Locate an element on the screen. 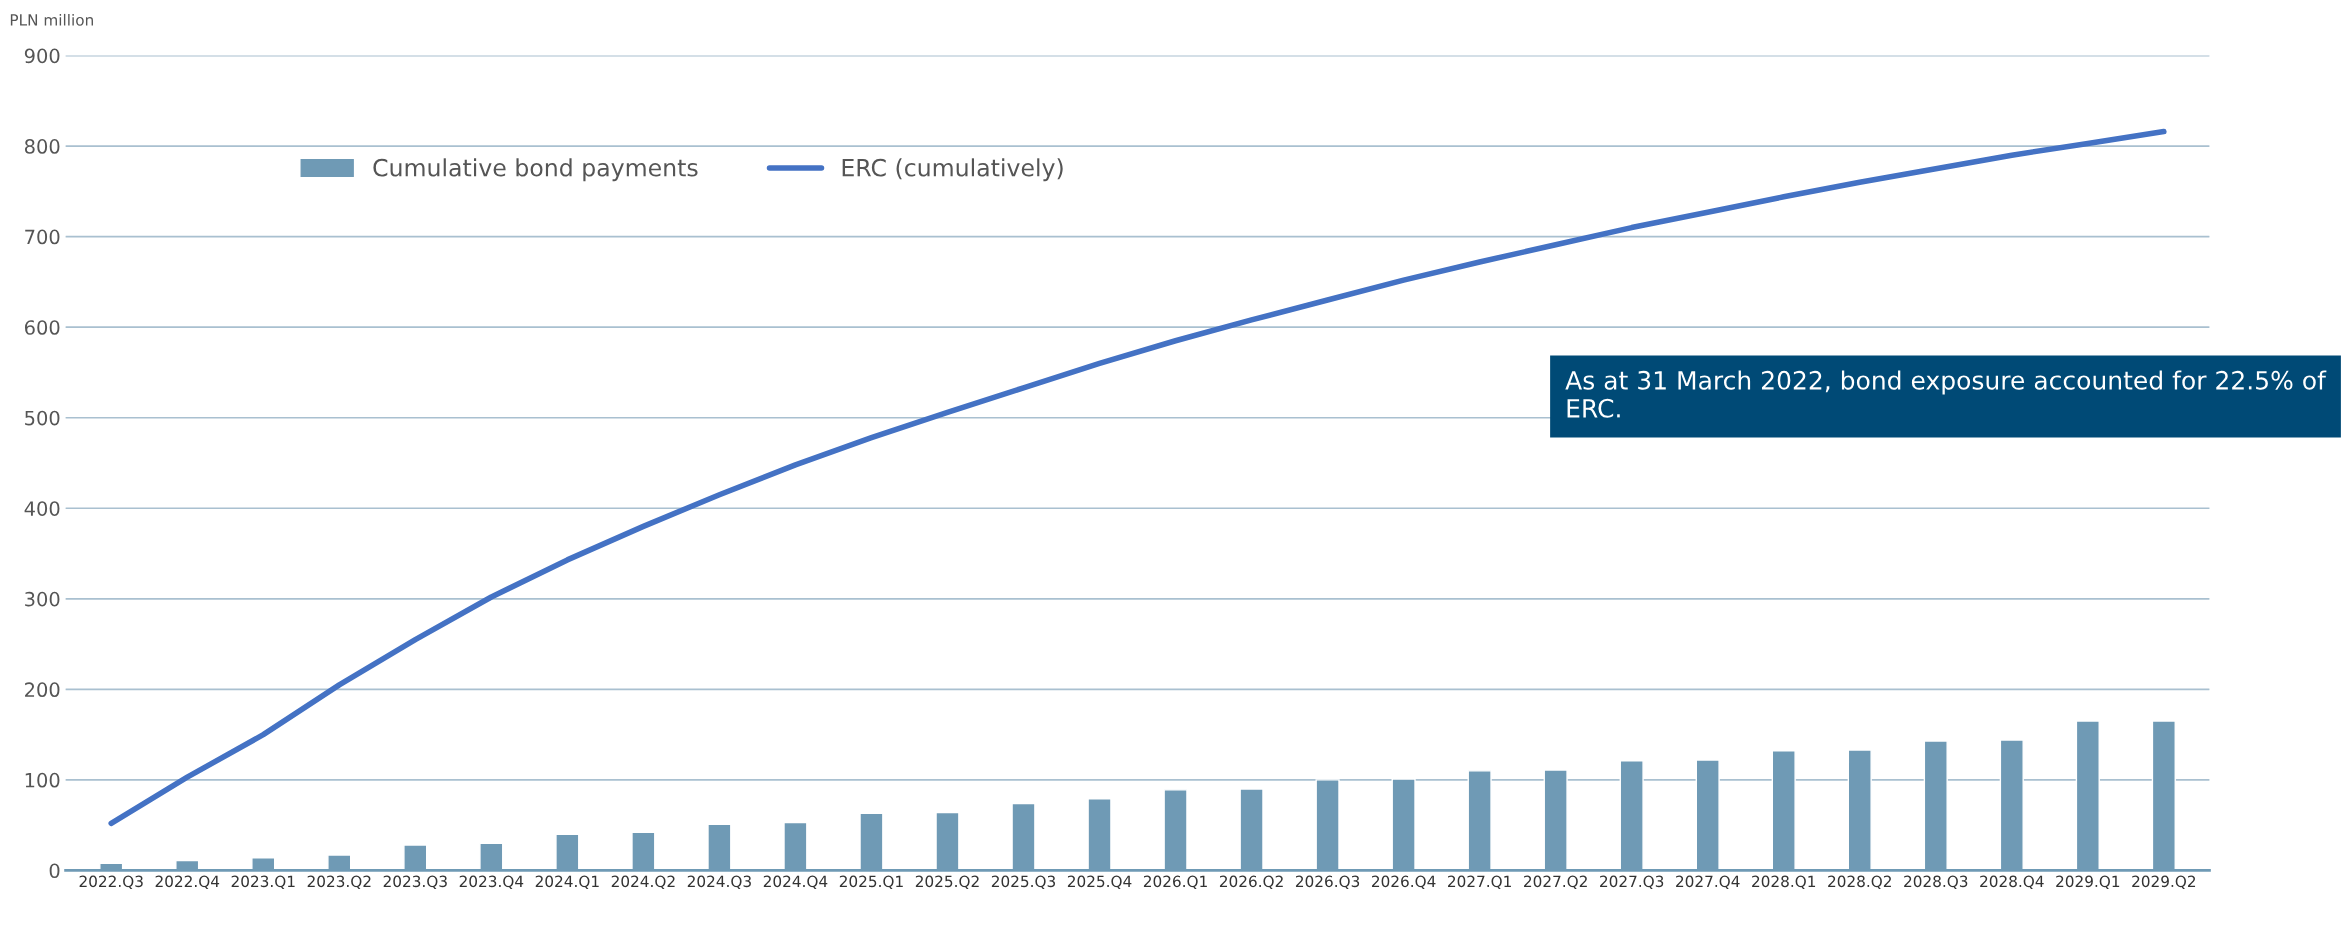 This screenshot has width=2343, height=926. x-tick-label: 2024.Q4 is located at coordinates (795, 882).